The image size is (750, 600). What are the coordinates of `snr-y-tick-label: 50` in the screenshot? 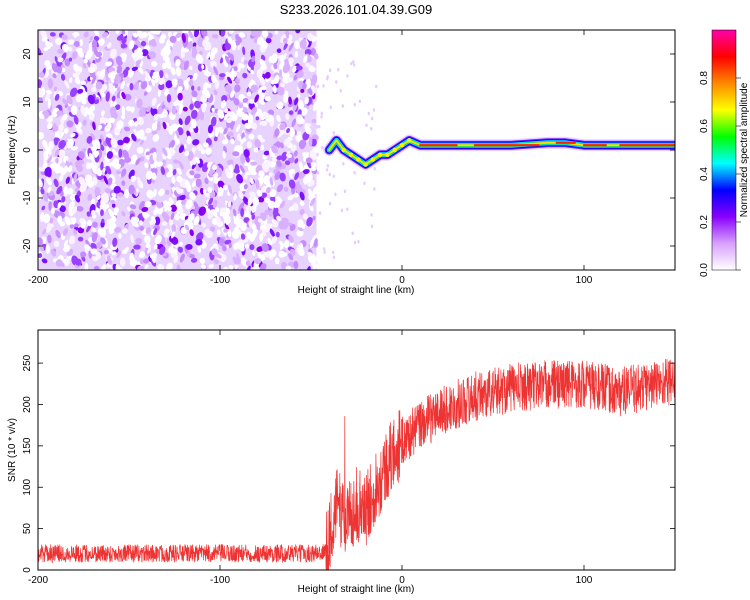 It's located at (27, 529).